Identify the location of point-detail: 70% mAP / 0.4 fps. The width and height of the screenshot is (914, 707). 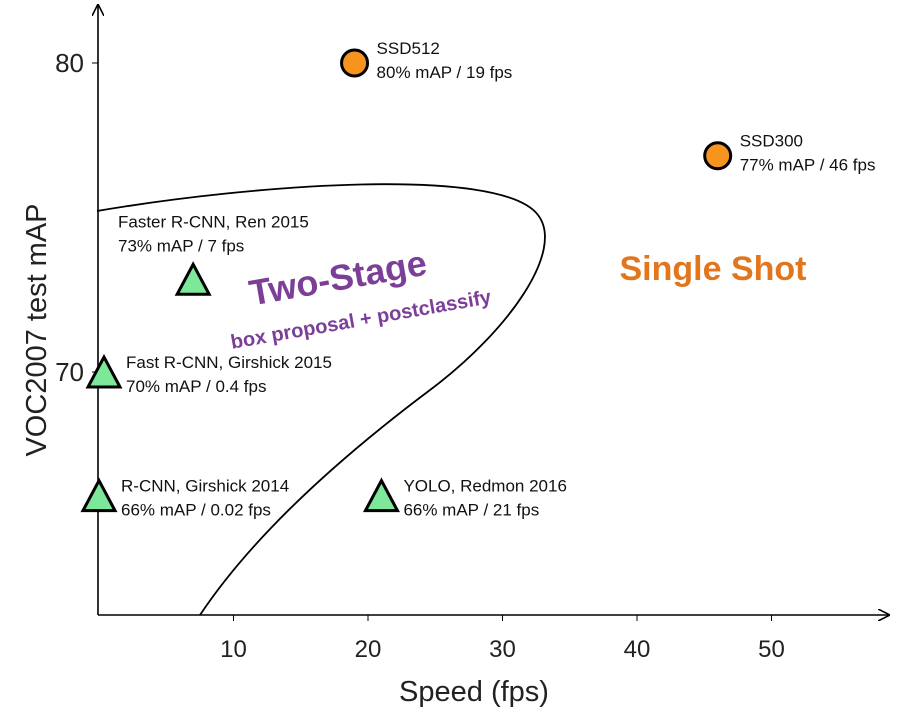
(196, 386).